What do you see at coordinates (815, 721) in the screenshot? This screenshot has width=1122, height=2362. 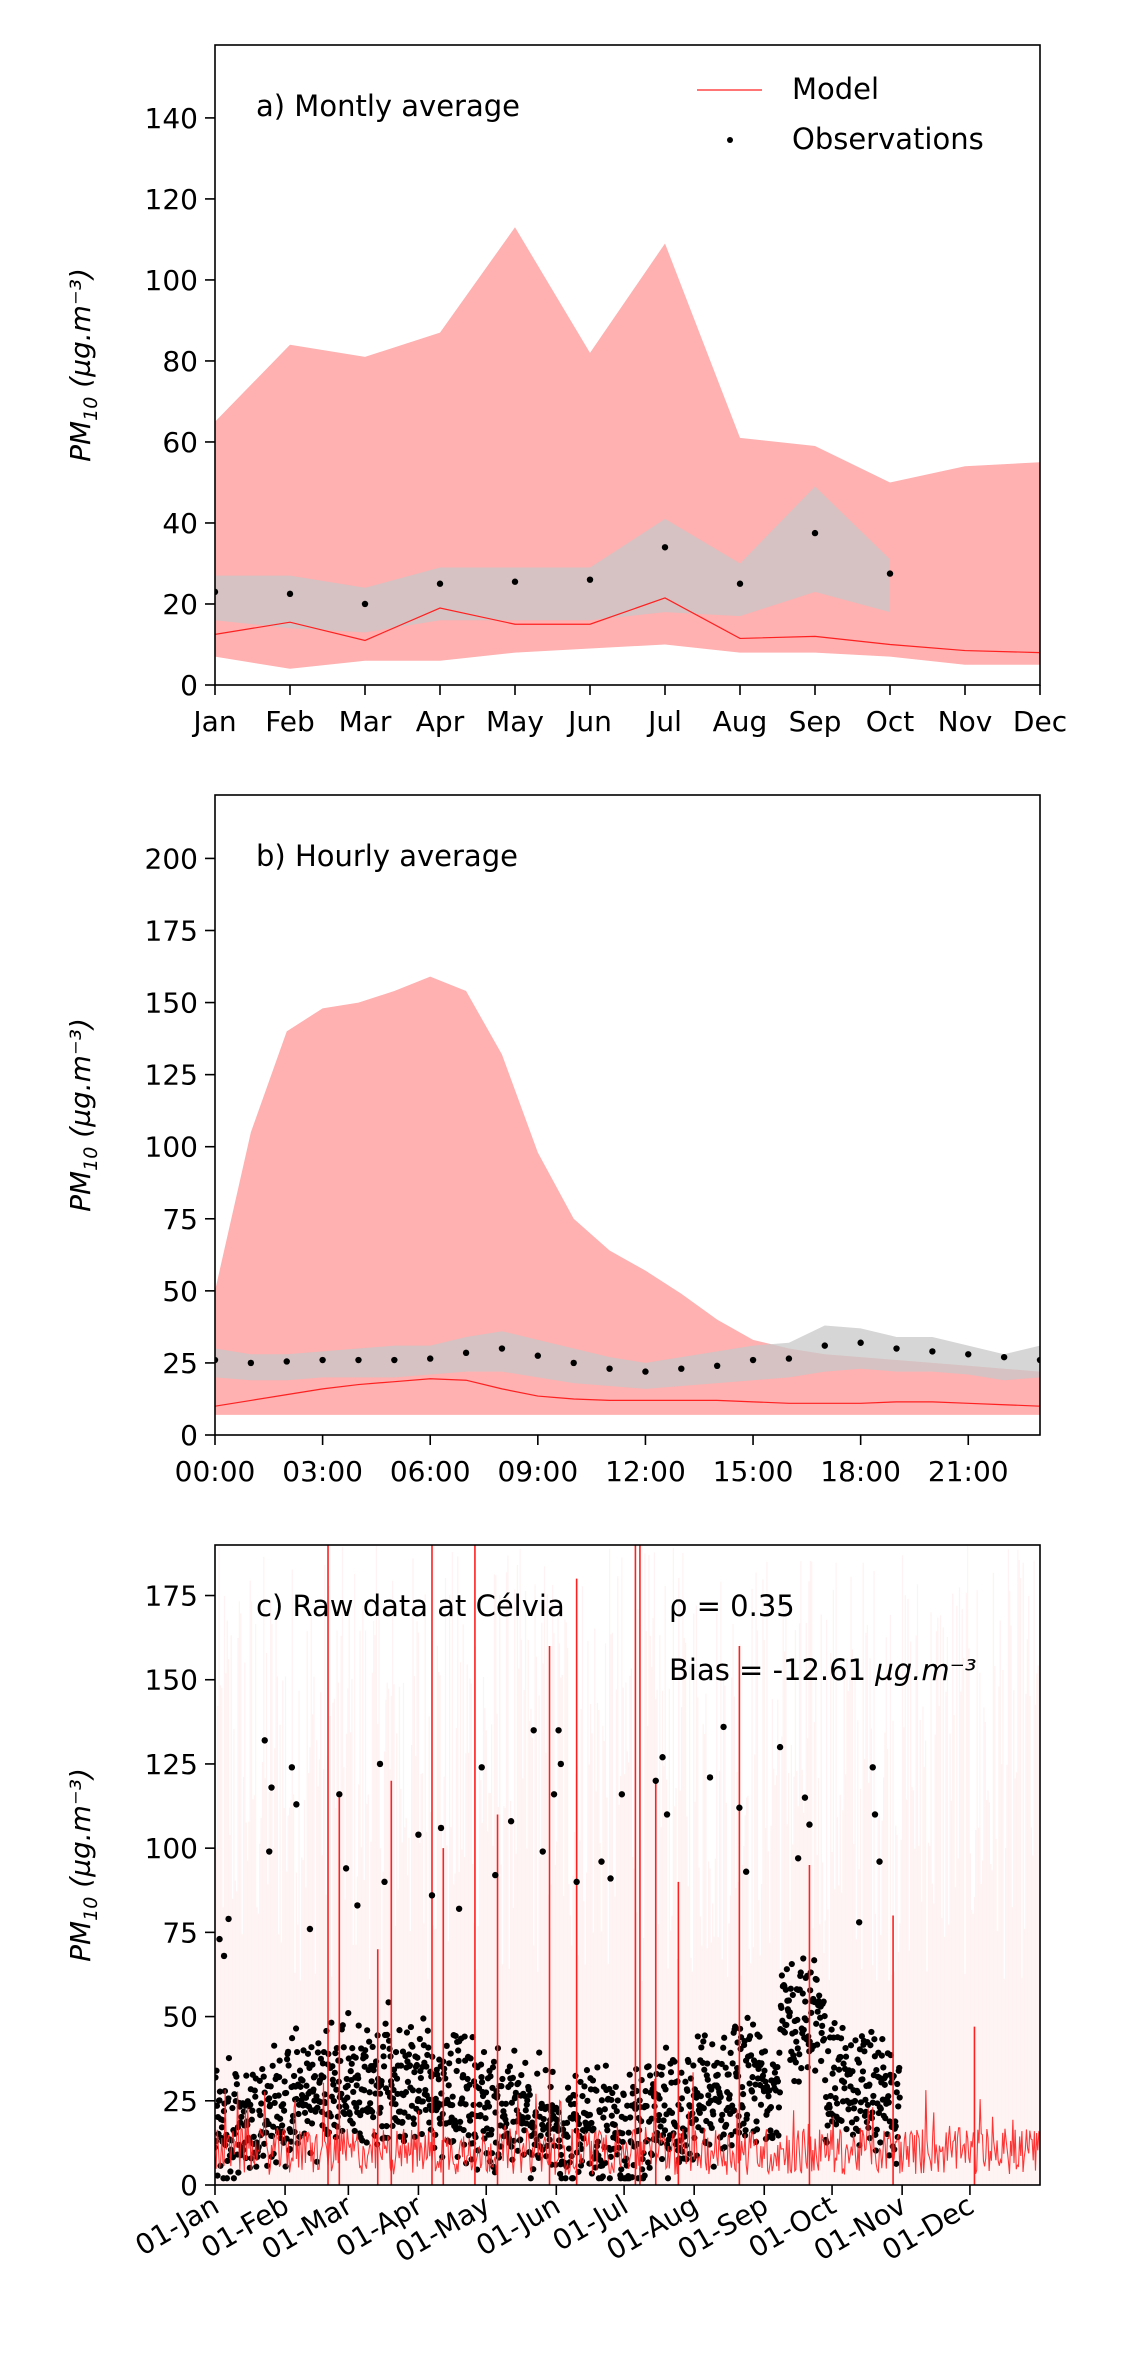 I see `x-tick-label: Sep` at bounding box center [815, 721].